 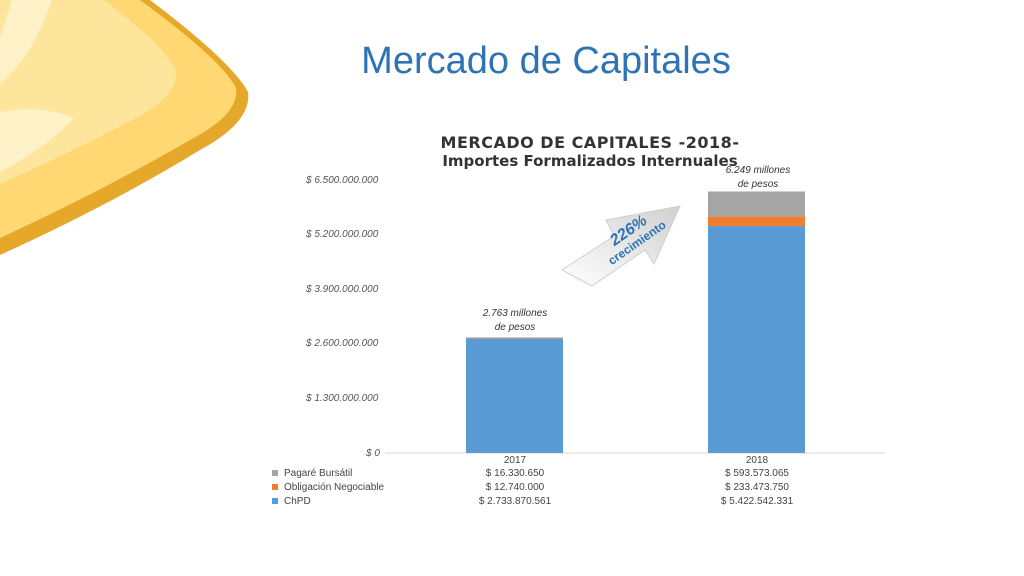 What do you see at coordinates (373, 453) in the screenshot?
I see `y-tick-label: $ 0` at bounding box center [373, 453].